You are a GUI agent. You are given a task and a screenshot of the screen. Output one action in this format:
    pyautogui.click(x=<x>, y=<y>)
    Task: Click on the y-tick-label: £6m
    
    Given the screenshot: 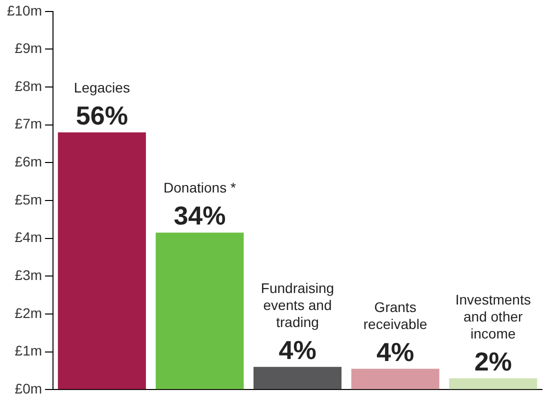 What is the action you would take?
    pyautogui.click(x=28, y=162)
    